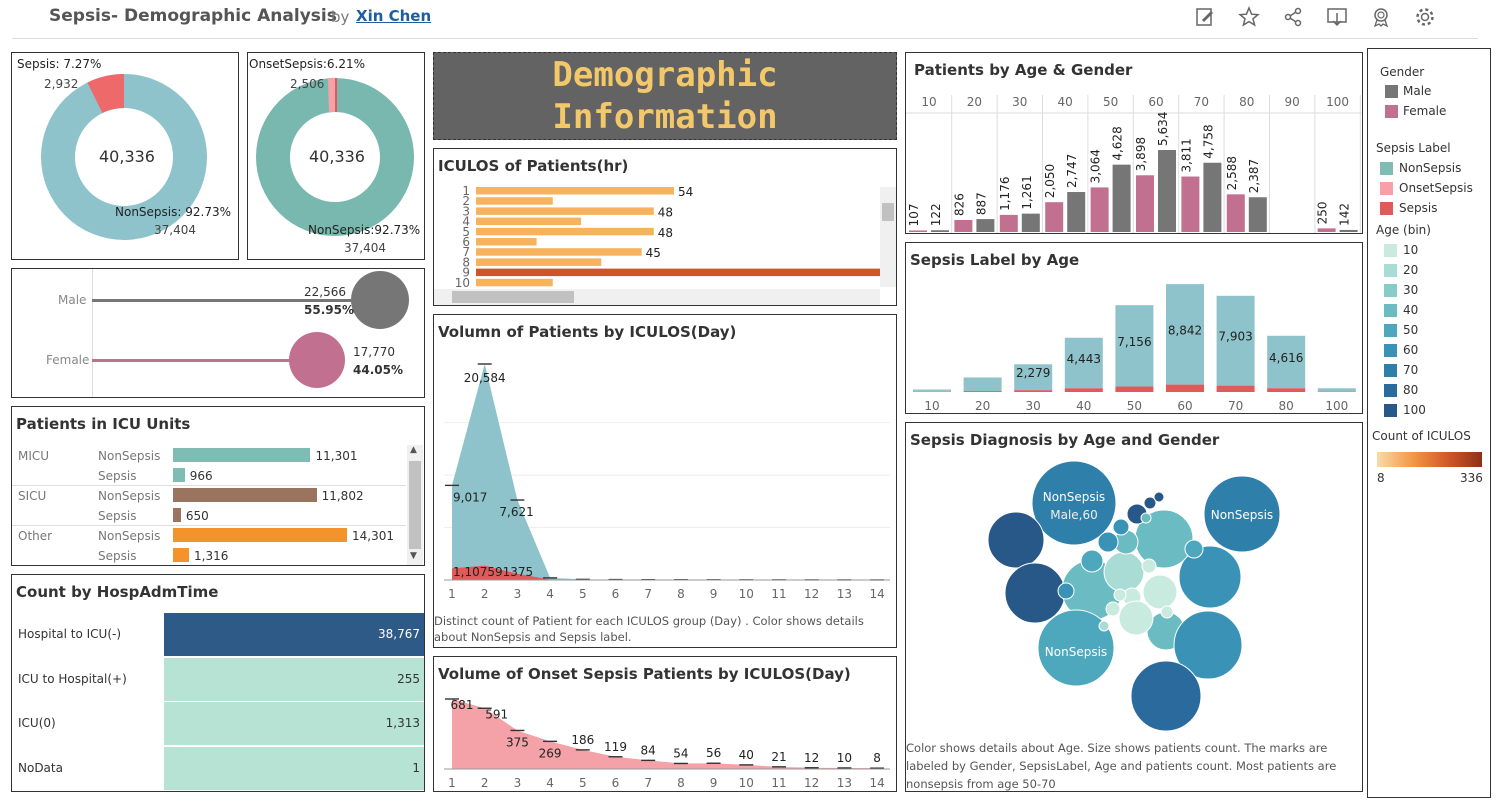  Describe the element at coordinates (127, 156) in the screenshot. I see `donut-total: 40,336` at that location.